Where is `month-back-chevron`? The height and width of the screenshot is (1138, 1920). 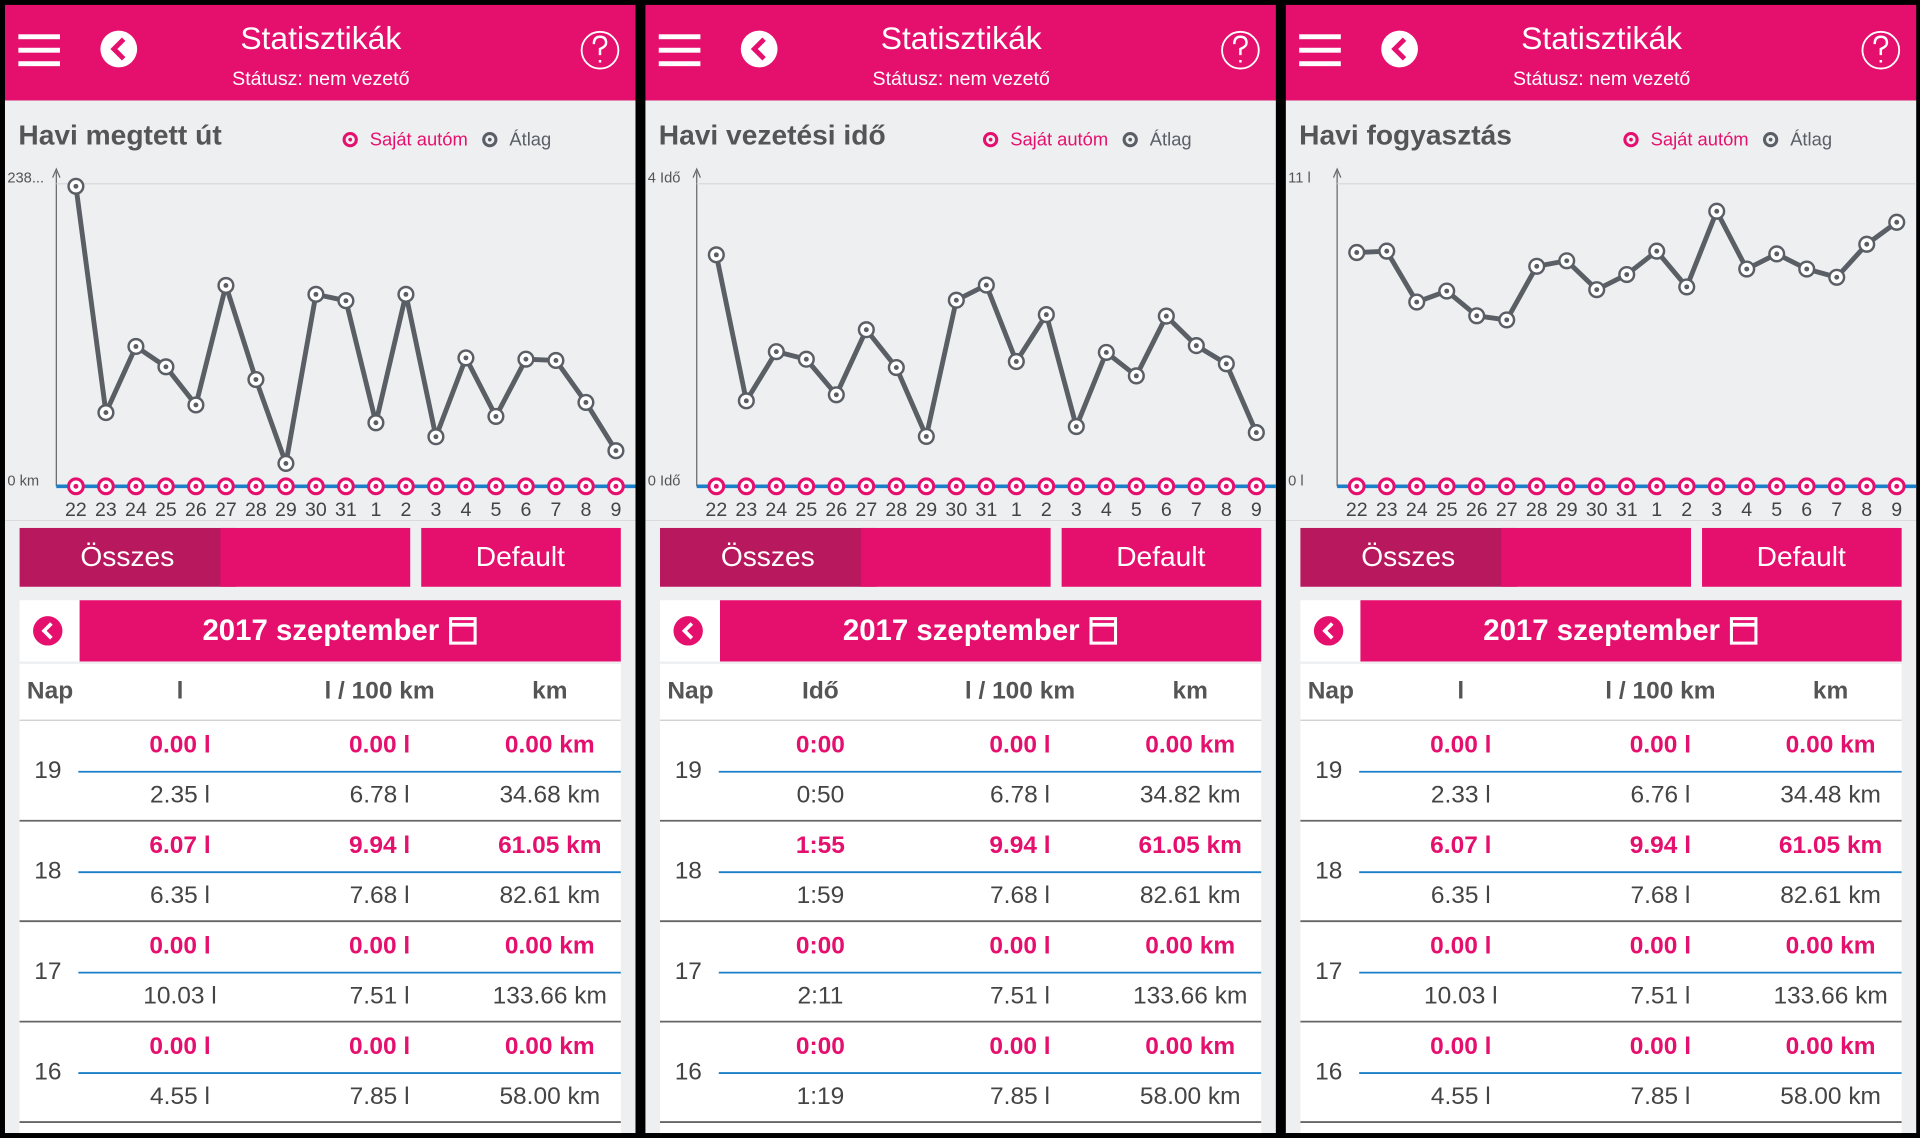
month-back-chevron is located at coordinates (47, 631).